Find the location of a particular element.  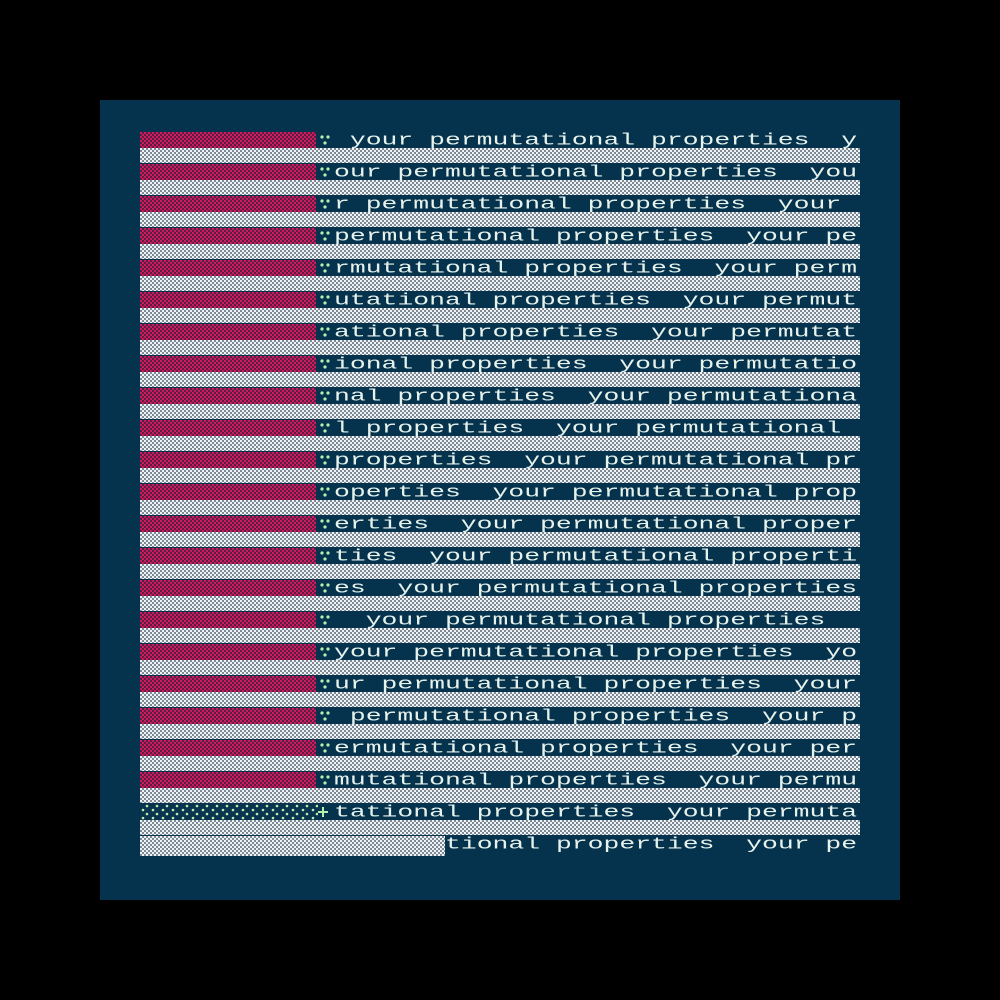

row-text: your permutational properties is located at coordinates (595, 620).